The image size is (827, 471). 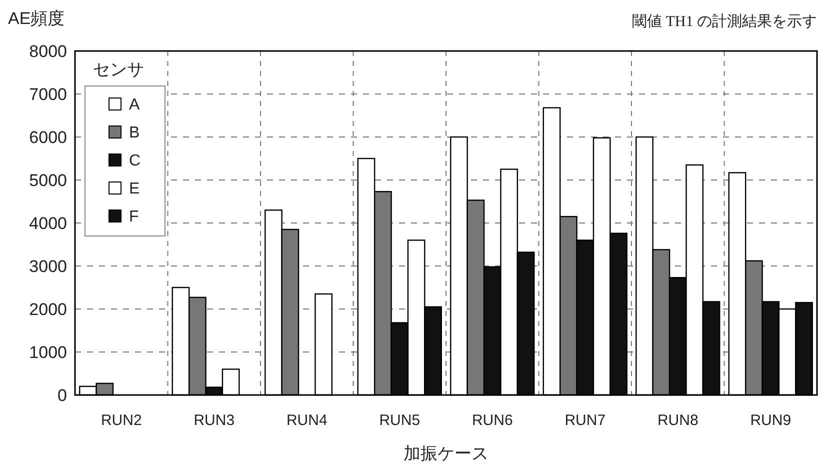 What do you see at coordinates (48, 223) in the screenshot?
I see `y-tick-label: 4000` at bounding box center [48, 223].